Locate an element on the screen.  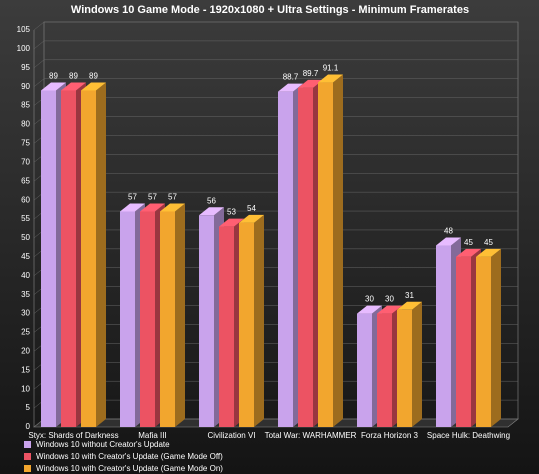
x-tick-label: Mafia III is located at coordinates (152, 435).